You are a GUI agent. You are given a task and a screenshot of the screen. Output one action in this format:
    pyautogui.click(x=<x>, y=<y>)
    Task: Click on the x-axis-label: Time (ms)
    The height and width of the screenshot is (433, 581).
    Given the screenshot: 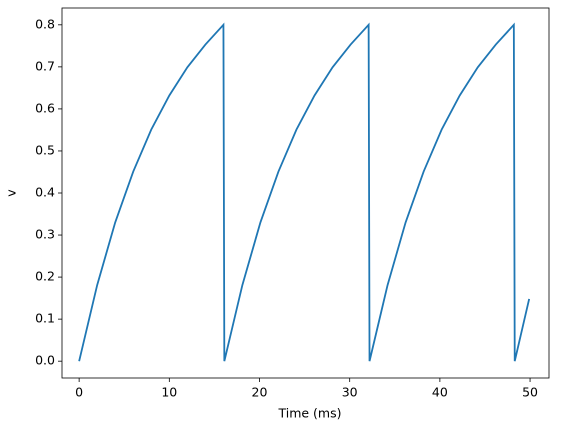 What is the action you would take?
    pyautogui.click(x=309, y=413)
    